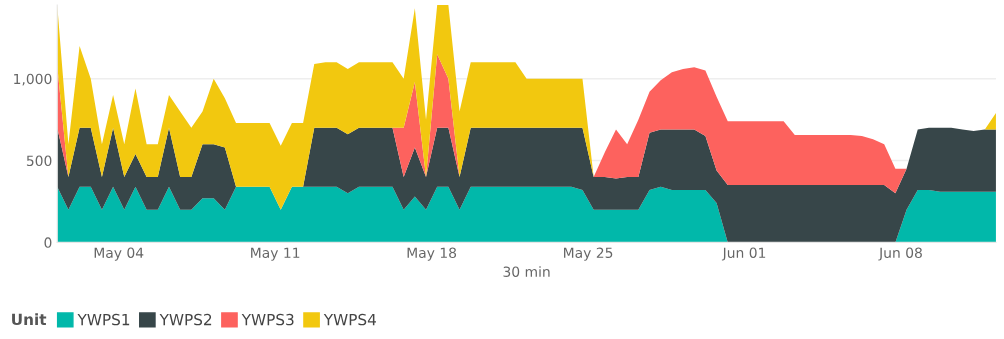 This screenshot has height=339, width=1004. Describe the element at coordinates (39, 161) in the screenshot. I see `y-tick-label: 500` at that location.